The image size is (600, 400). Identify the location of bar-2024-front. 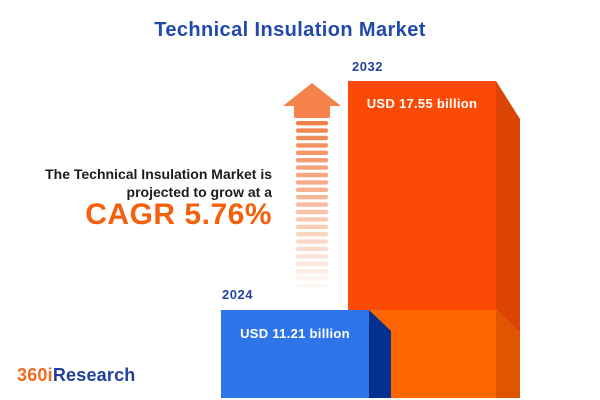
(295, 354).